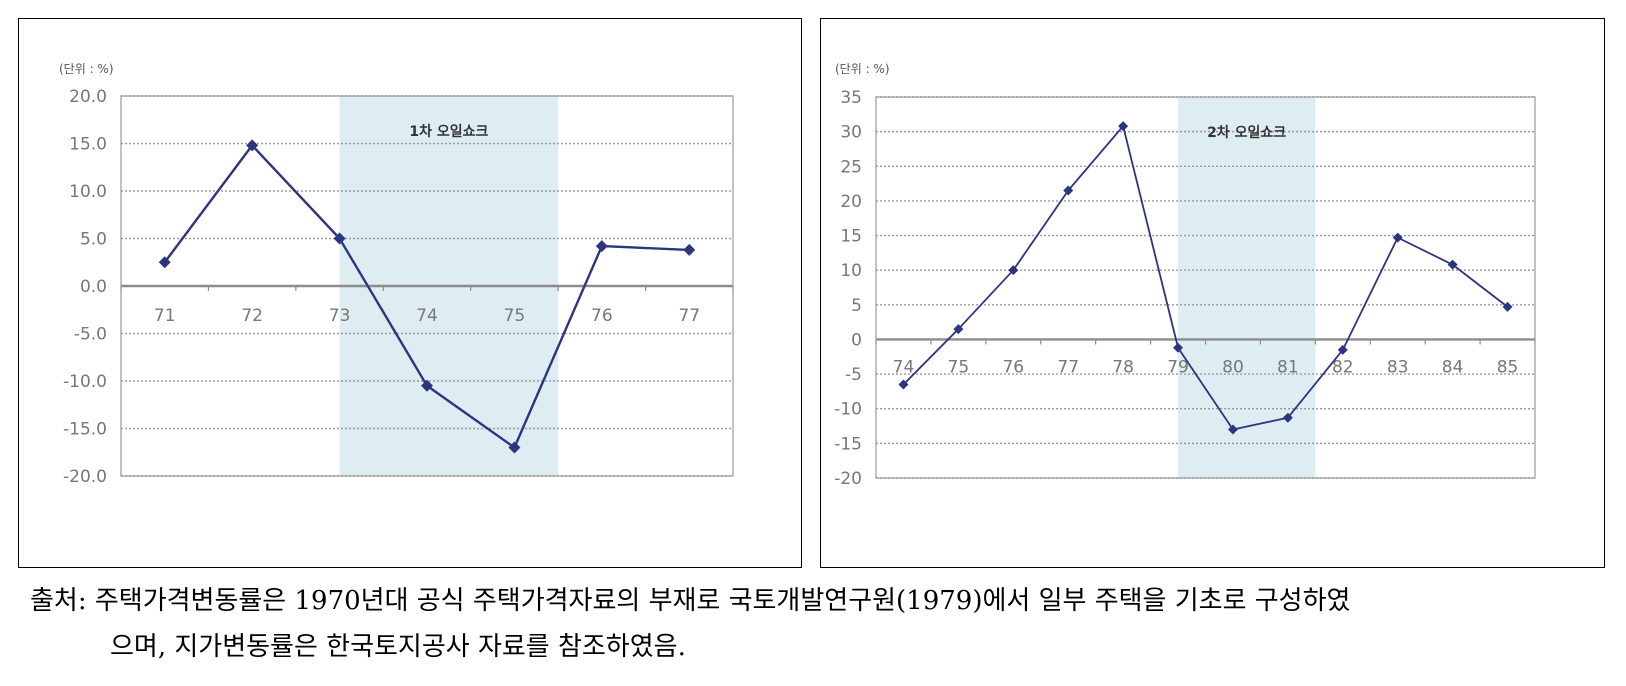  Describe the element at coordinates (851, 98) in the screenshot. I see `y-tick-label: 35` at that location.